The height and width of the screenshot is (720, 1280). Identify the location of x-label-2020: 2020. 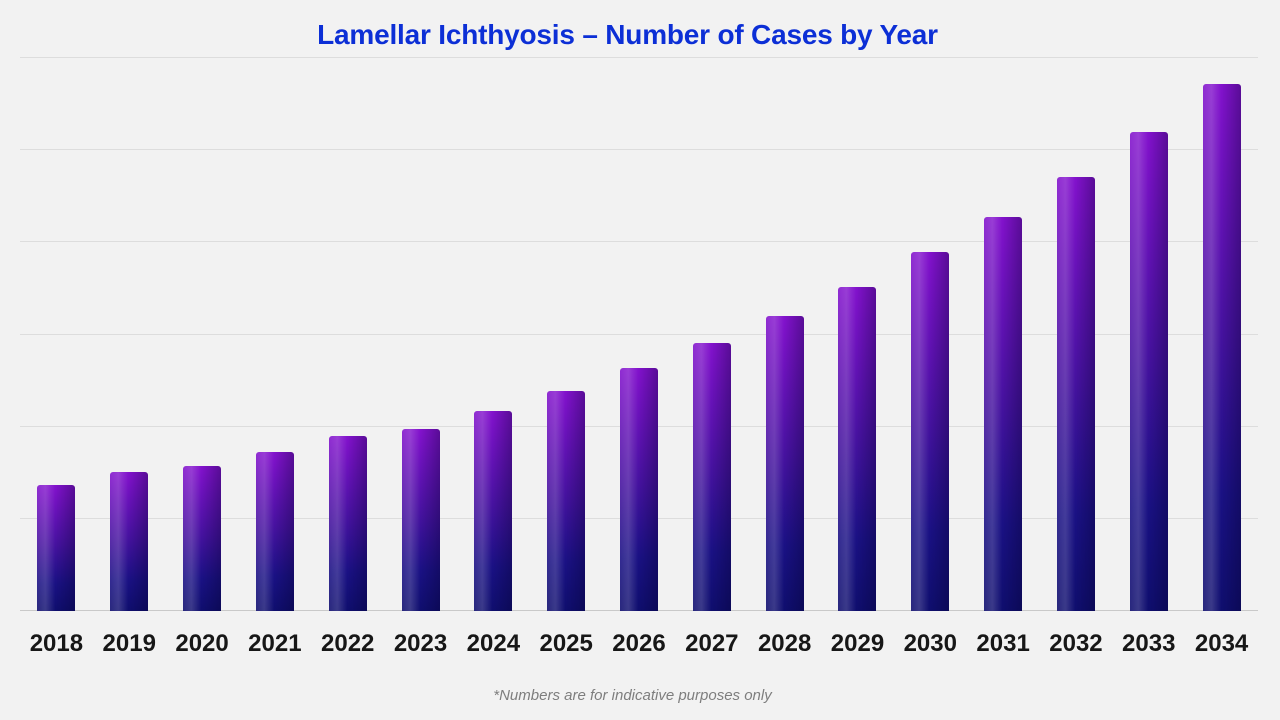
(202, 643).